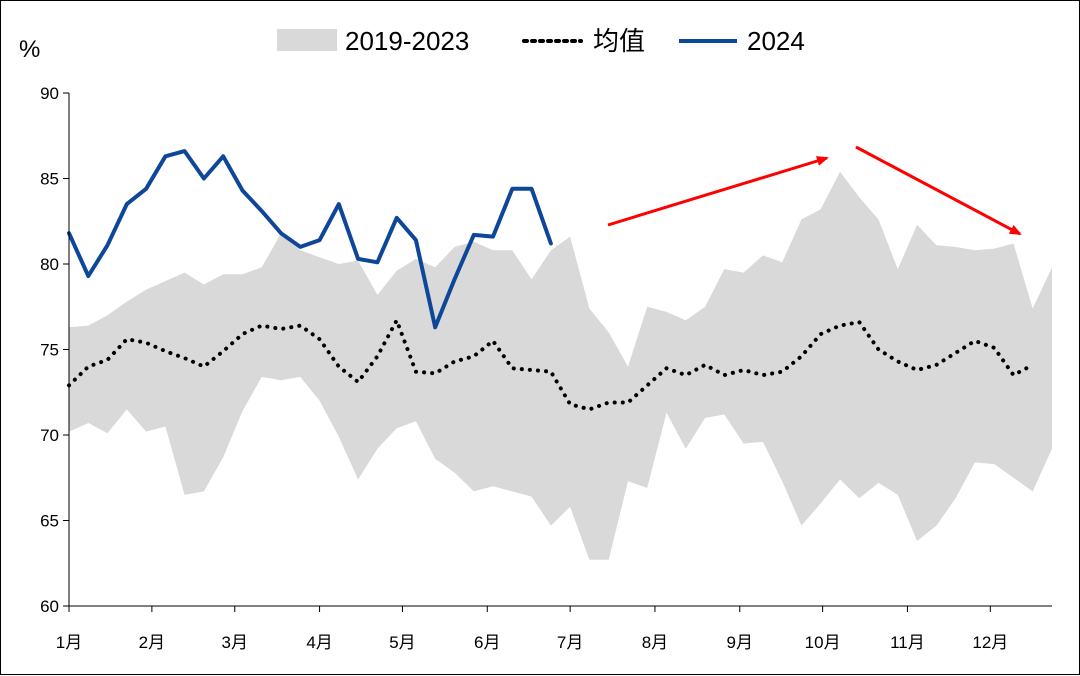  What do you see at coordinates (235, 642) in the screenshot?
I see `x-tick-label: 3月` at bounding box center [235, 642].